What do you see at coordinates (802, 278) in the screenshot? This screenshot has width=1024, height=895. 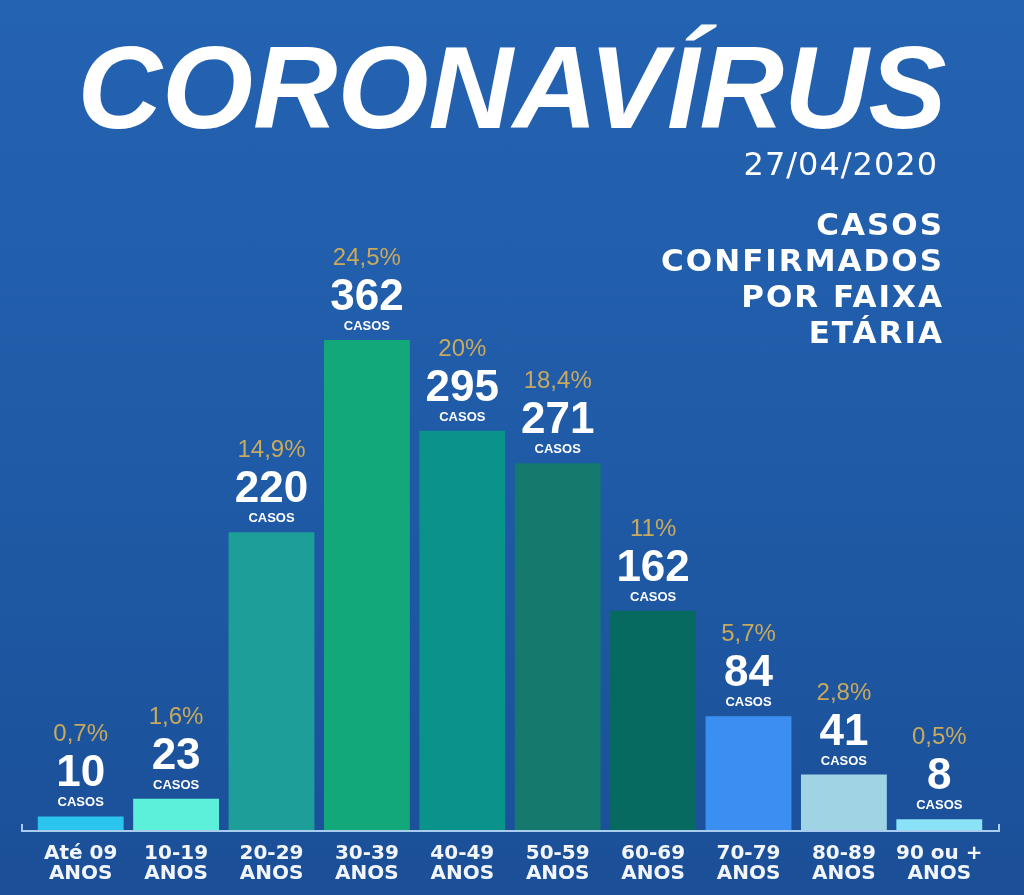 I see `chart-subtitle: CASOS CONFIRMADOS POR FAIXA ETÁRIA` at bounding box center [802, 278].